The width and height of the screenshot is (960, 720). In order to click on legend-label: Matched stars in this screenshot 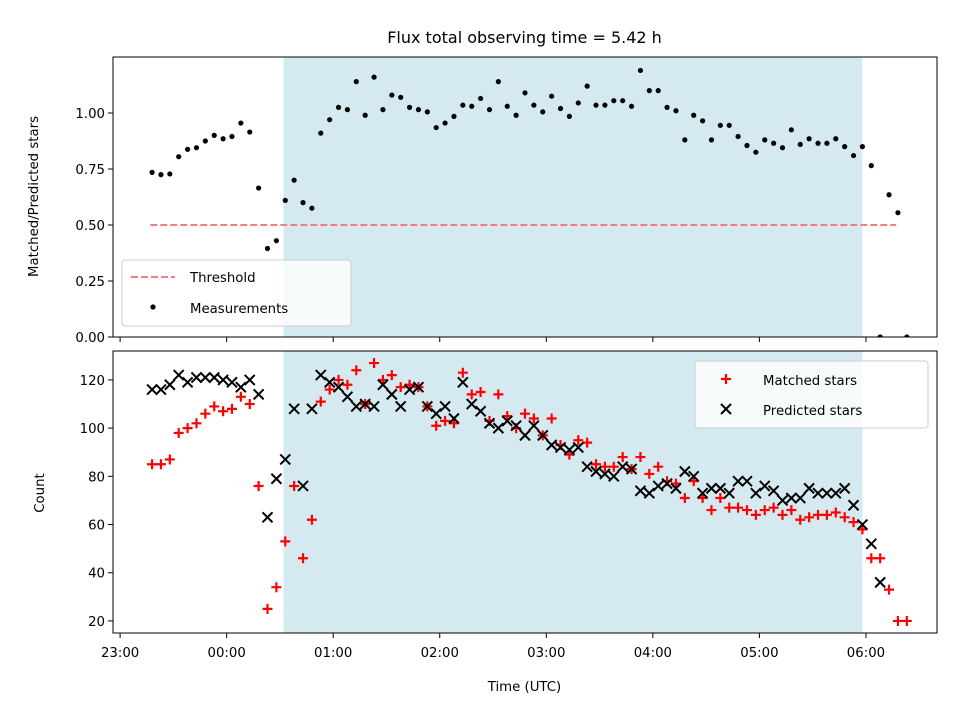, I will do `click(810, 381)`.